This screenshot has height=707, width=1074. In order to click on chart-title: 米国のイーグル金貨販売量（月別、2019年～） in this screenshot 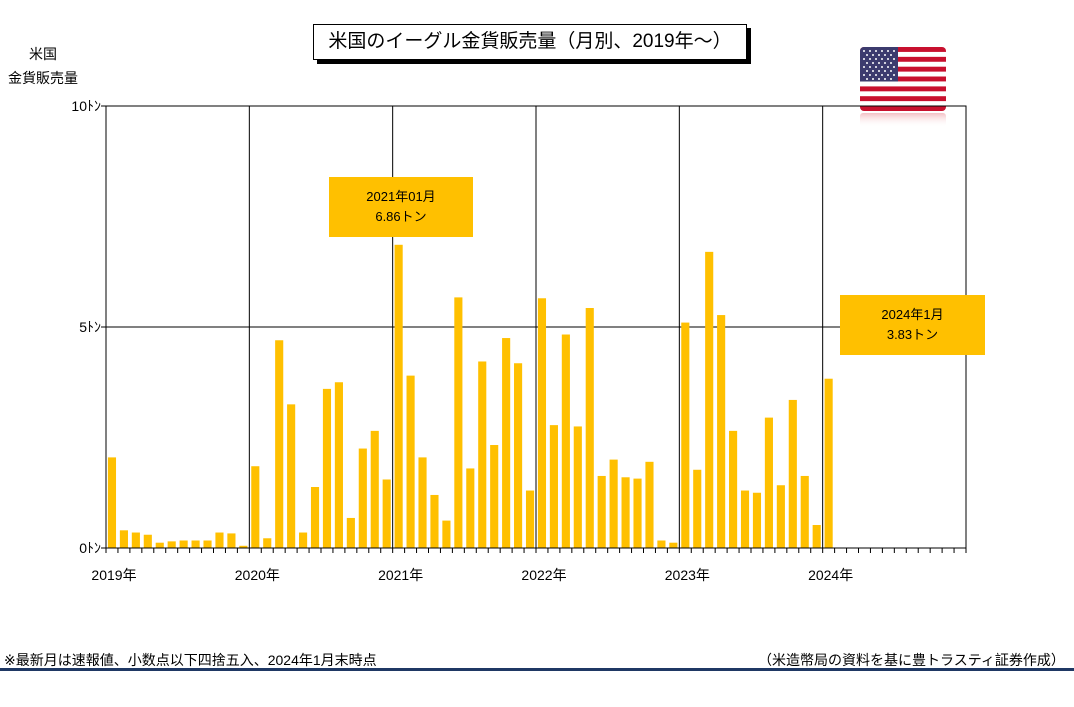, I will do `click(530, 42)`.